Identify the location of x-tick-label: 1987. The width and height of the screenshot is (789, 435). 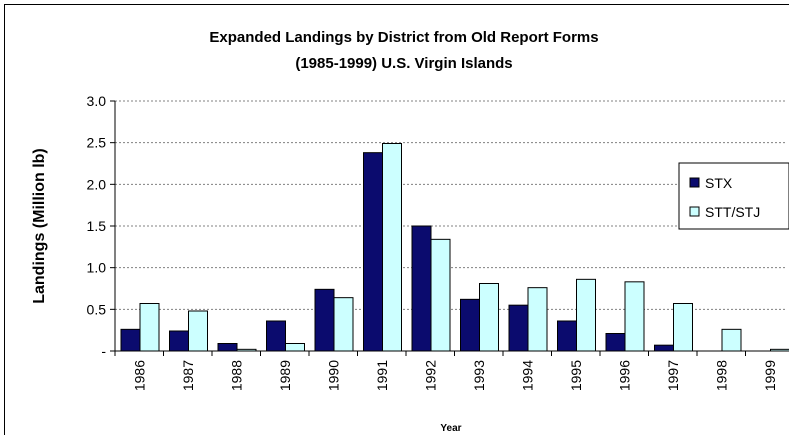
(188, 375).